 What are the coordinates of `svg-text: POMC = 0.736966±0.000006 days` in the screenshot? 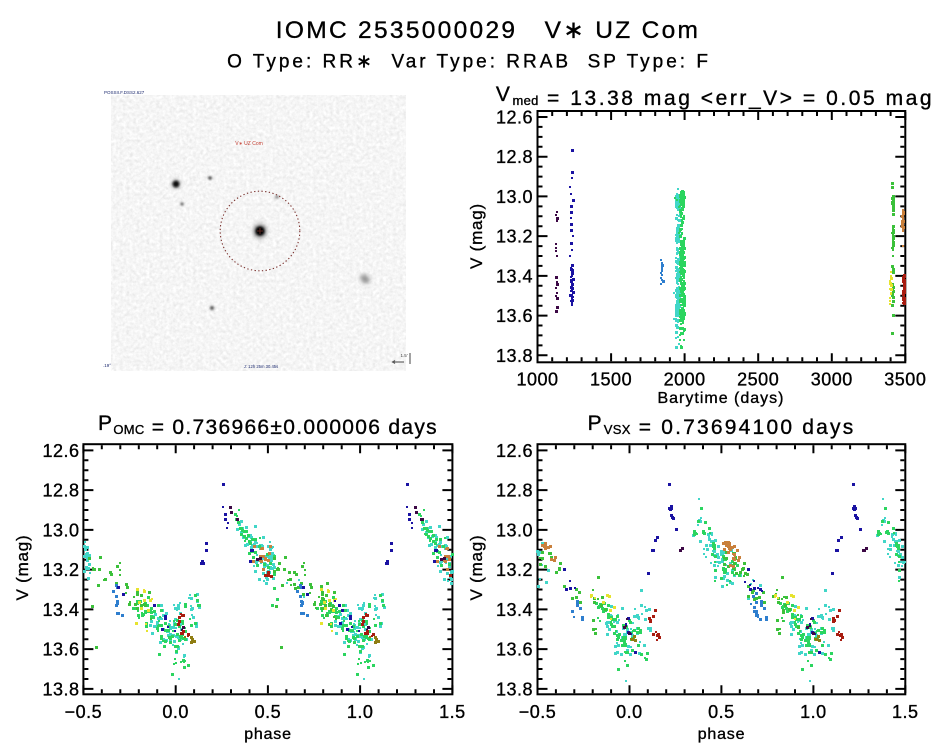 It's located at (268, 425).